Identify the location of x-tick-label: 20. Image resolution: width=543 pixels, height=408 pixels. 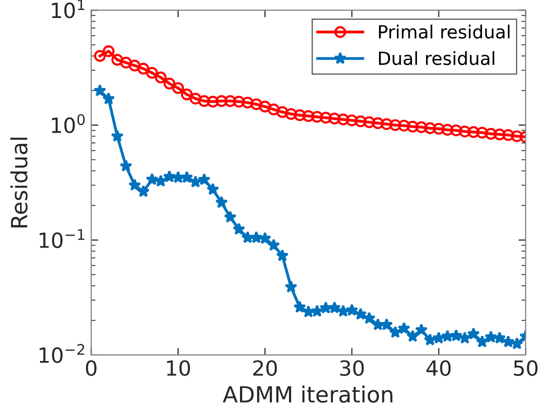
(265, 368).